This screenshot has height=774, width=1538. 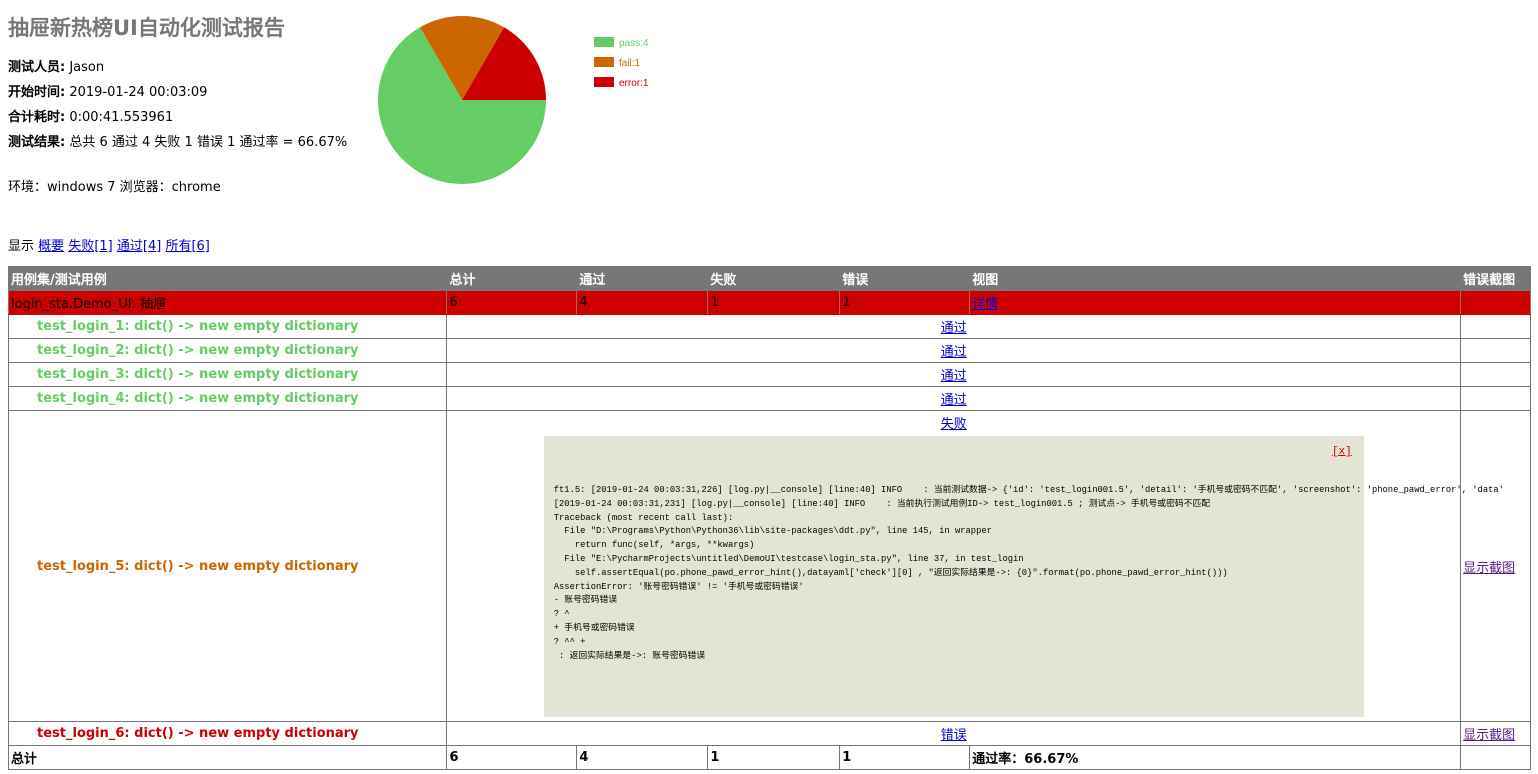 I want to click on suite-error: 1, so click(x=905, y=302).